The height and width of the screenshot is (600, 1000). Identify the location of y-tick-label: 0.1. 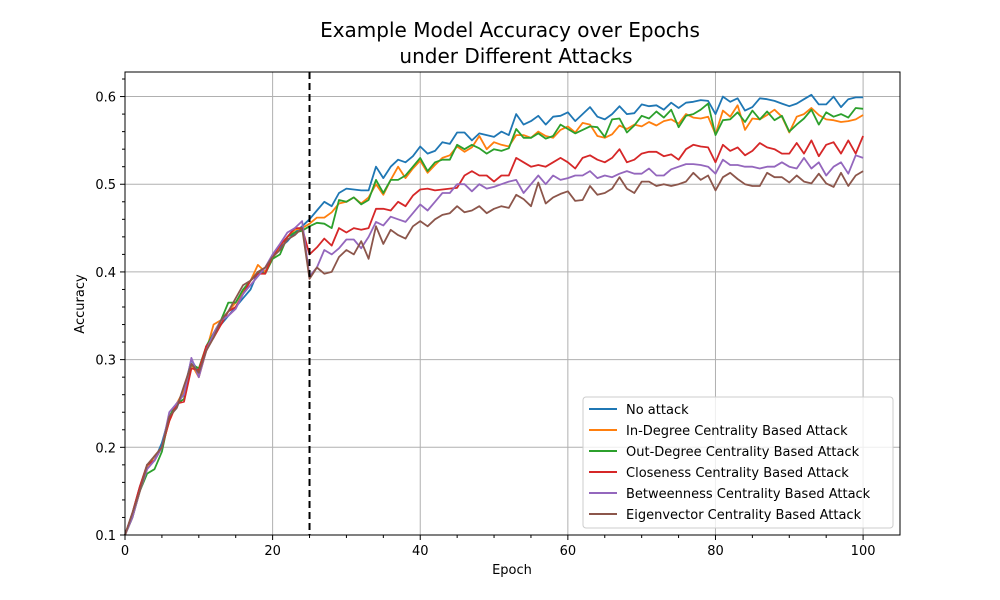
(105, 536).